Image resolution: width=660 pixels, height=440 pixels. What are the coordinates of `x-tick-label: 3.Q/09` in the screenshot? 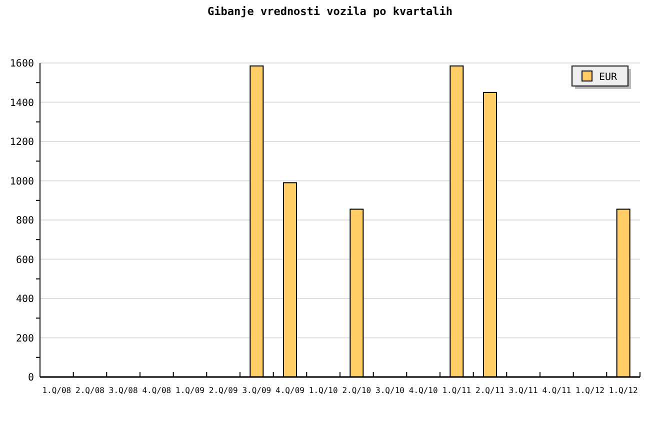 It's located at (257, 390).